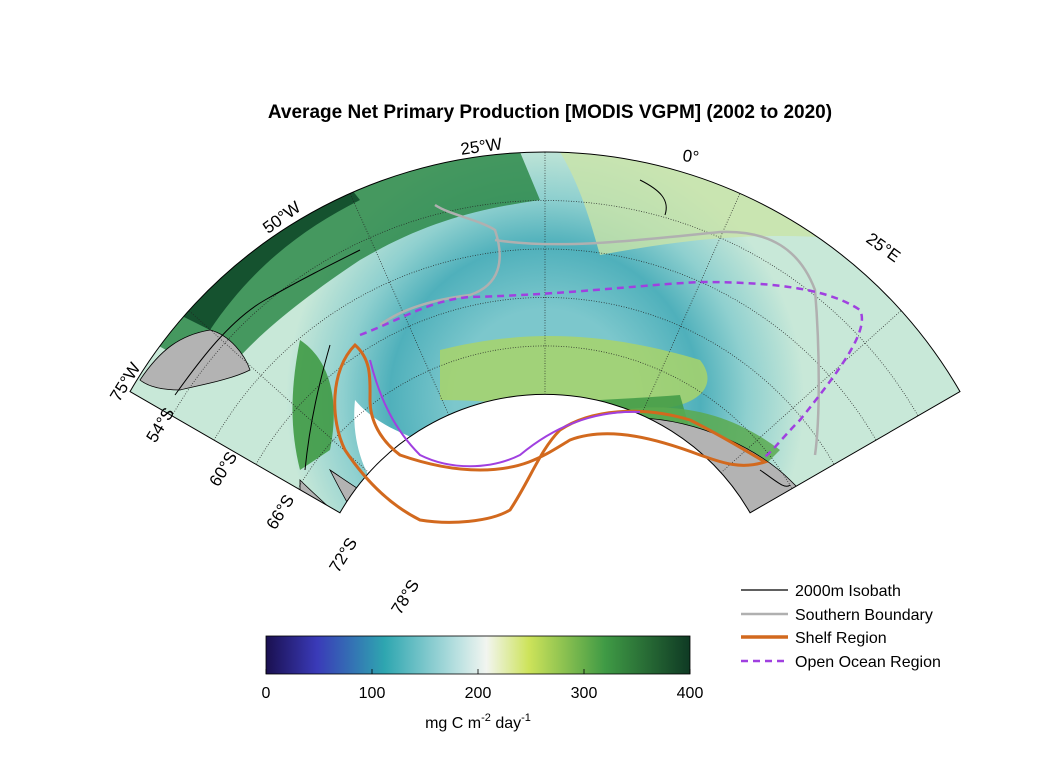  I want to click on high-npp-region-northwest, so click(335, 266).